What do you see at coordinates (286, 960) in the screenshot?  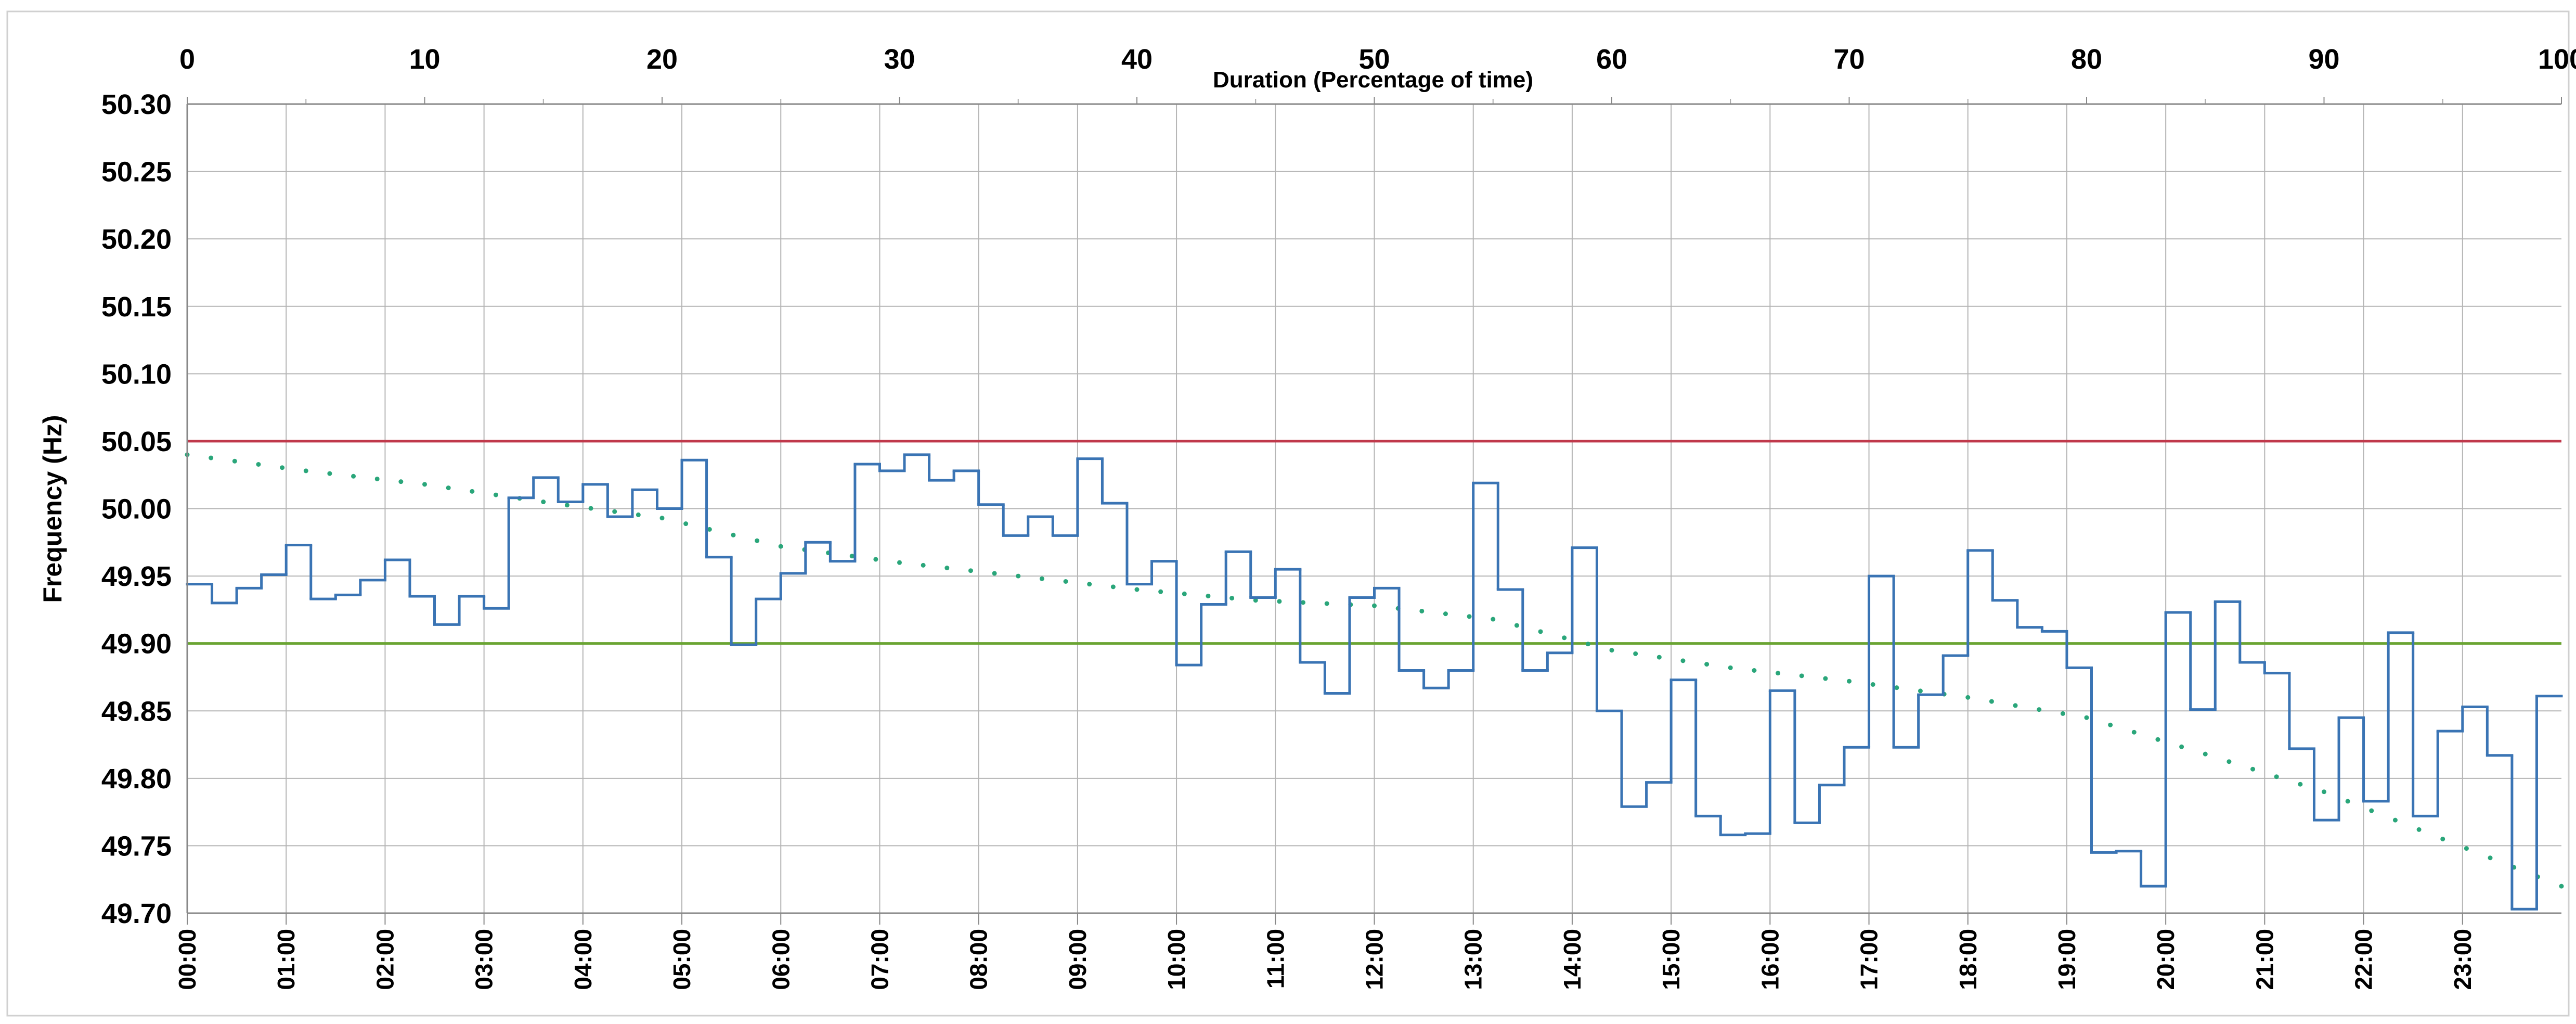 I see `time-tick-label: 01:00` at bounding box center [286, 960].